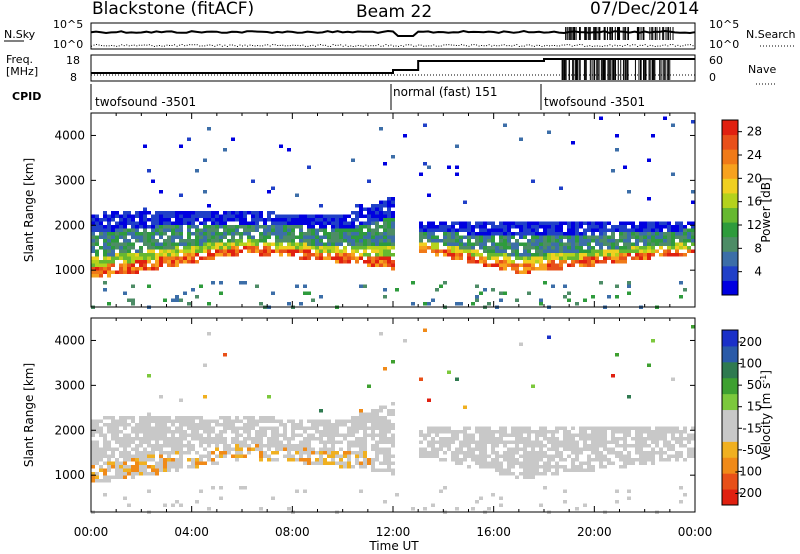 This screenshot has height=554, width=800. I want to click on colorbar-swatch, so click(730, 230).